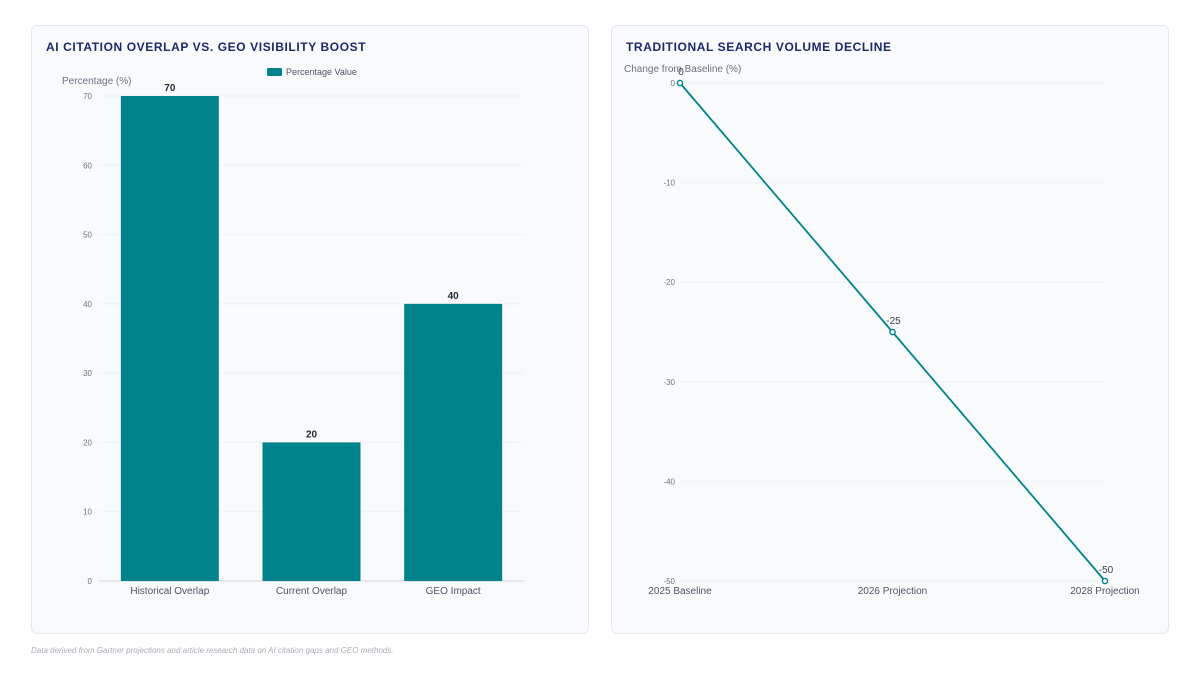  What do you see at coordinates (893, 321) in the screenshot?
I see `point-value-label: -25` at bounding box center [893, 321].